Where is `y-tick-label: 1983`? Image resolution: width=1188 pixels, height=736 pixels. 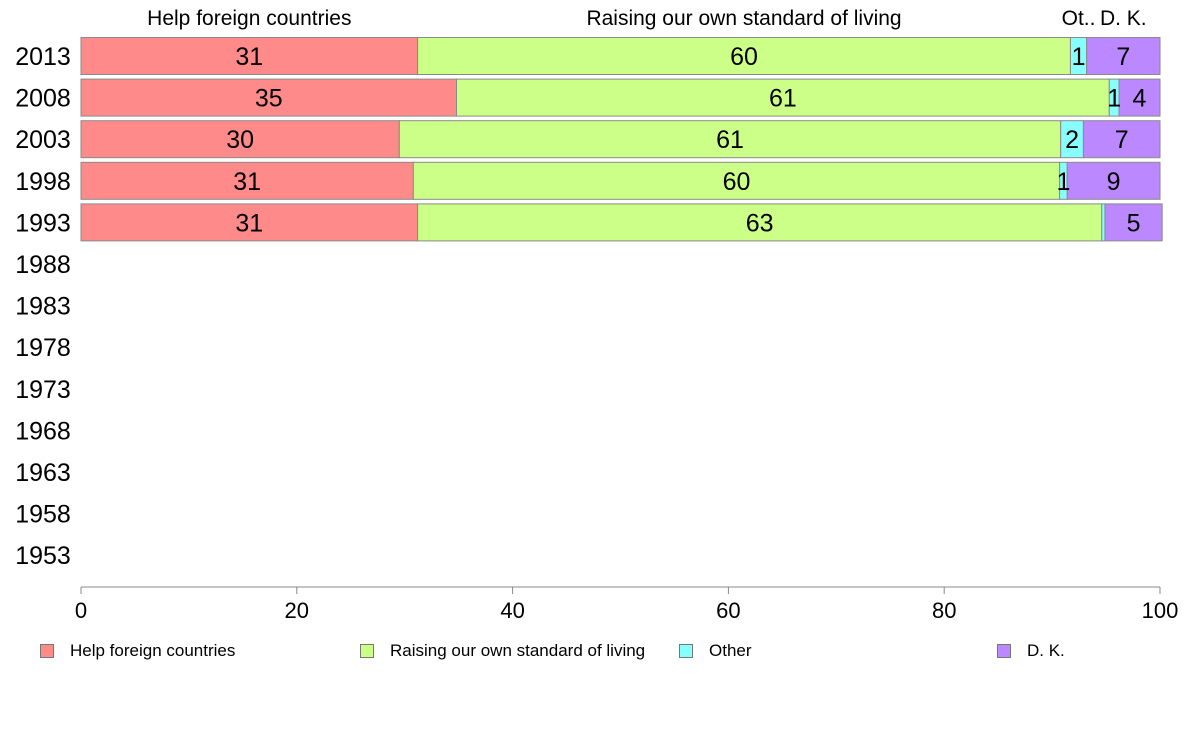 y-tick-label: 1983 is located at coordinates (43, 307).